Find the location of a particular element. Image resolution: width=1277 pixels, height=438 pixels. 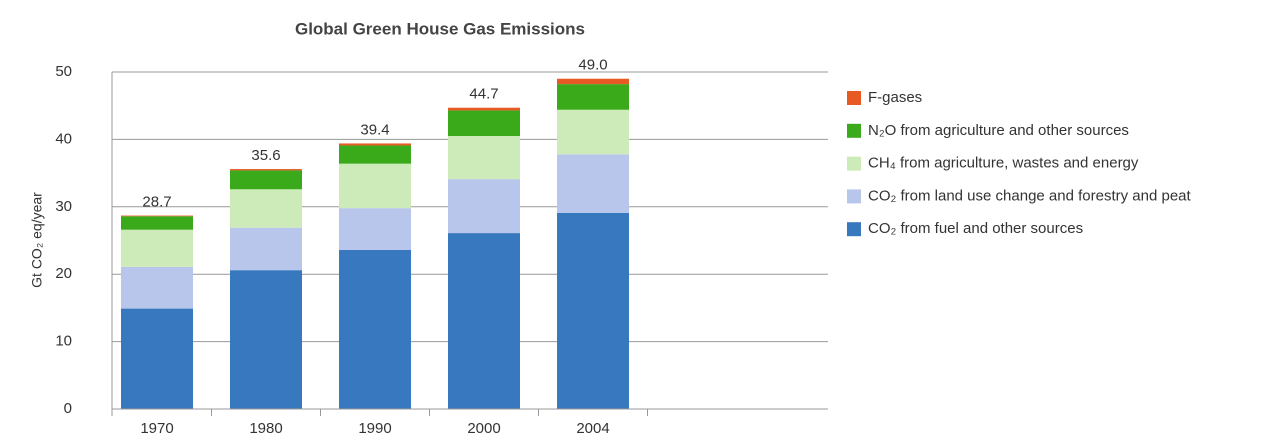

x-tick-label: 1970 is located at coordinates (156, 428).